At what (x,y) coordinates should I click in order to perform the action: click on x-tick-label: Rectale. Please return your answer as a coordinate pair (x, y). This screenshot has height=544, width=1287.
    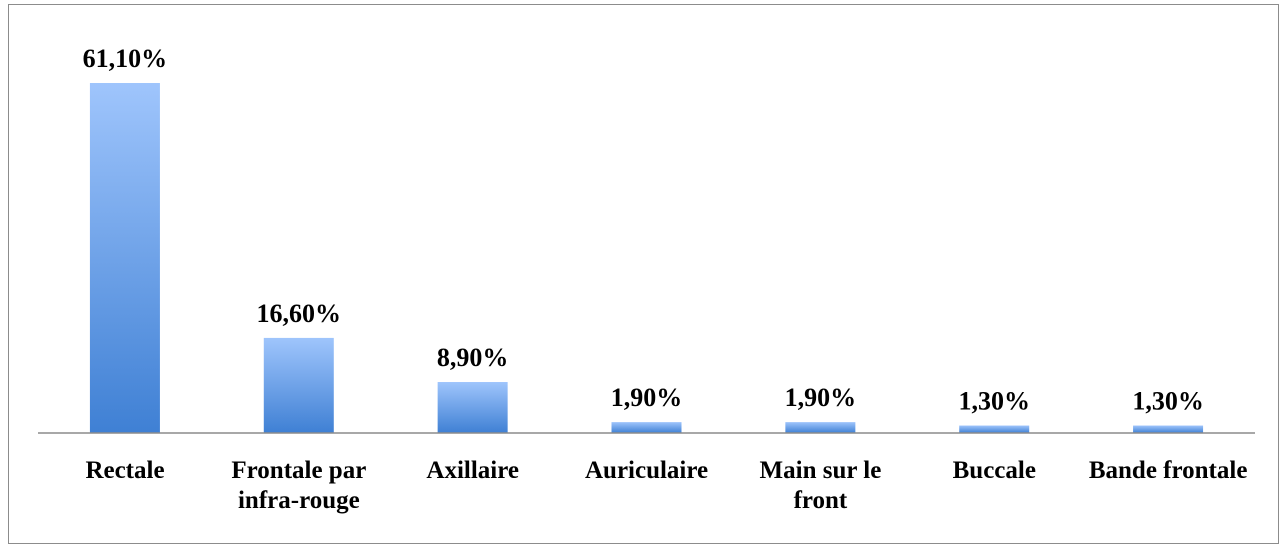
    Looking at the image, I should click on (125, 470).